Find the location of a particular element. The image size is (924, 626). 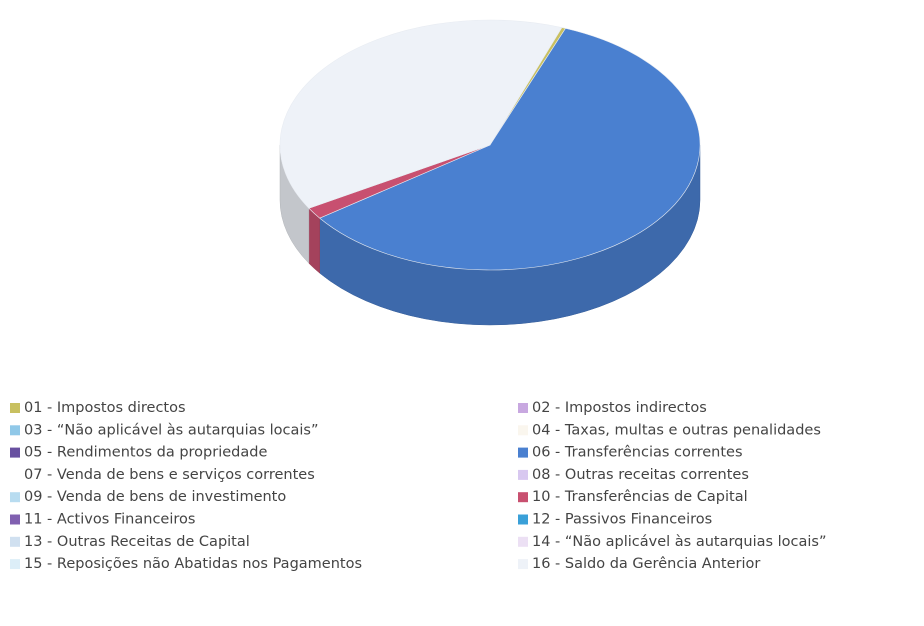

legend-label: 10 - Transferências de Capital is located at coordinates (640, 497).